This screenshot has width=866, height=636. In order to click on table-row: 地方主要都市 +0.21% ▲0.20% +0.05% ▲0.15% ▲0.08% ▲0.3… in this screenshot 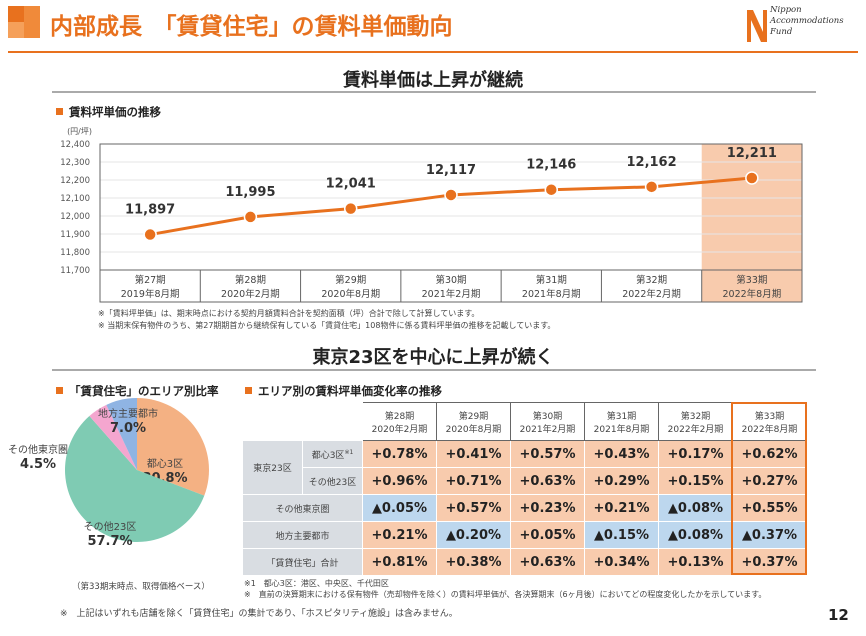, I will do `click(524, 535)`.